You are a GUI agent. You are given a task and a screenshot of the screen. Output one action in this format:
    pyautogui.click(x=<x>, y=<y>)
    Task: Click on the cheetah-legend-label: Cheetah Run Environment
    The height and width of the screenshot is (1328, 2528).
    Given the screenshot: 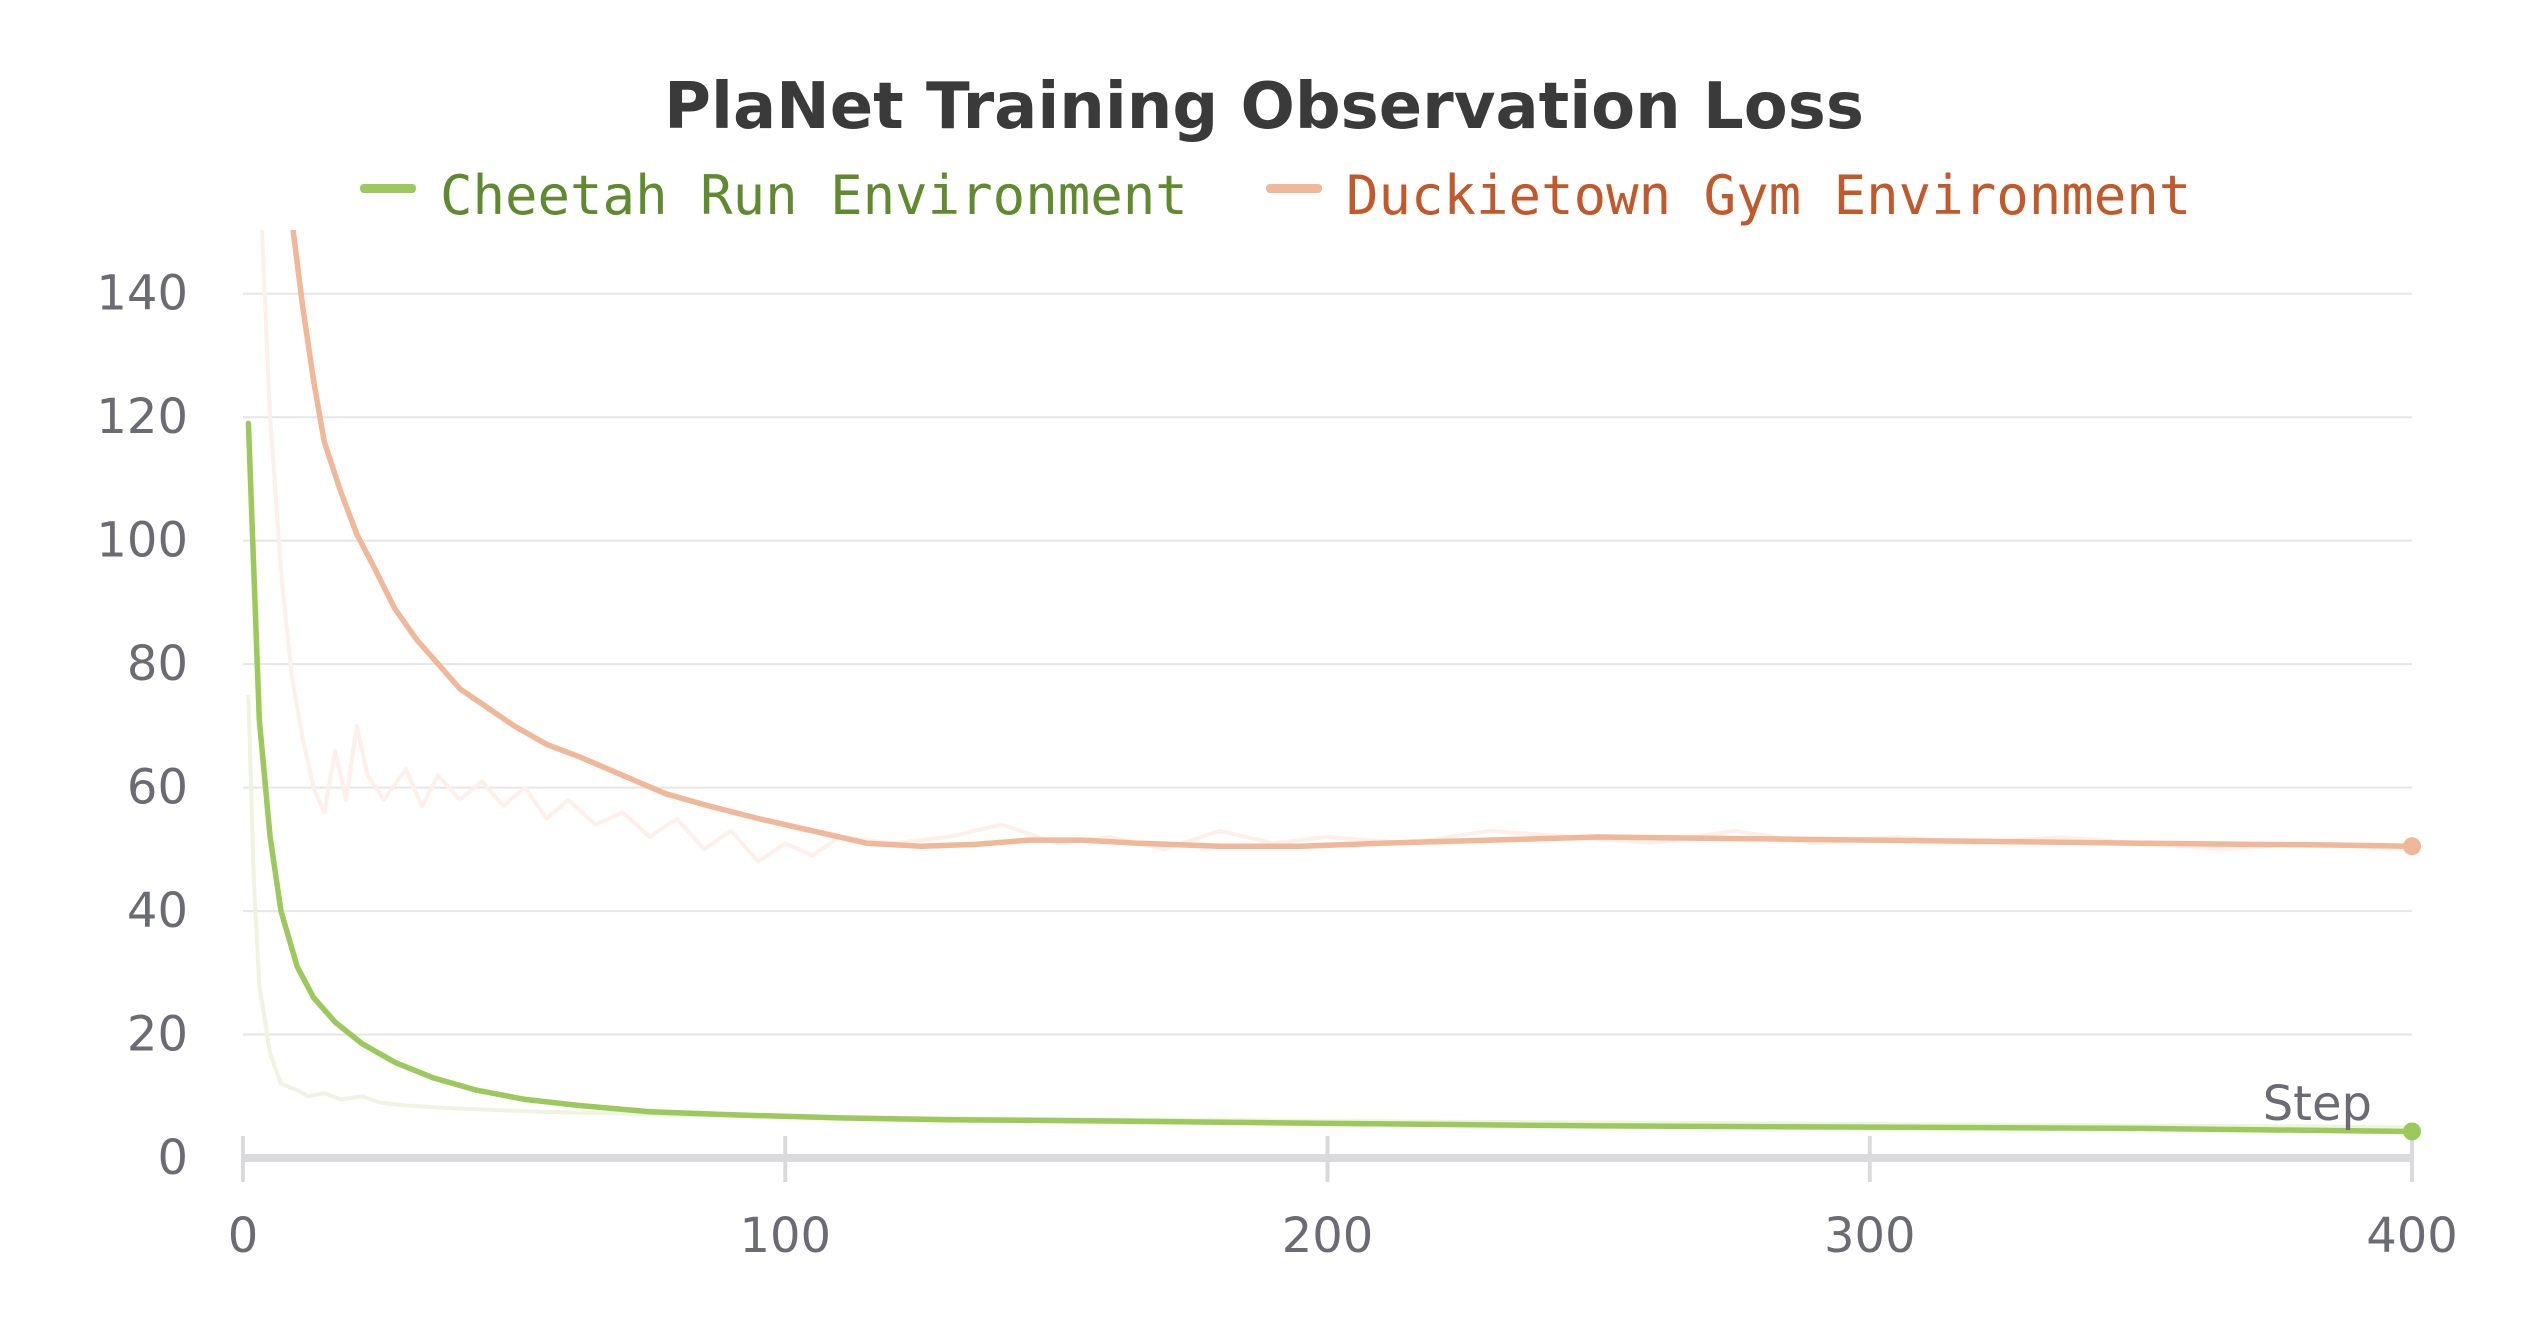 What is the action you would take?
    pyautogui.click(x=814, y=195)
    